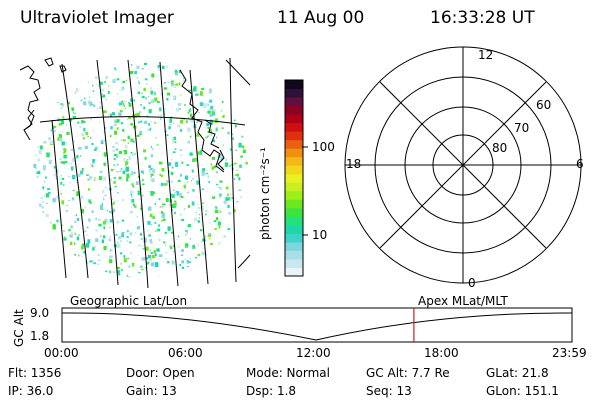 This screenshot has height=400, width=600. What do you see at coordinates (129, 301) in the screenshot?
I see `geographic-label: Geographic Lat/Lon` at bounding box center [129, 301].